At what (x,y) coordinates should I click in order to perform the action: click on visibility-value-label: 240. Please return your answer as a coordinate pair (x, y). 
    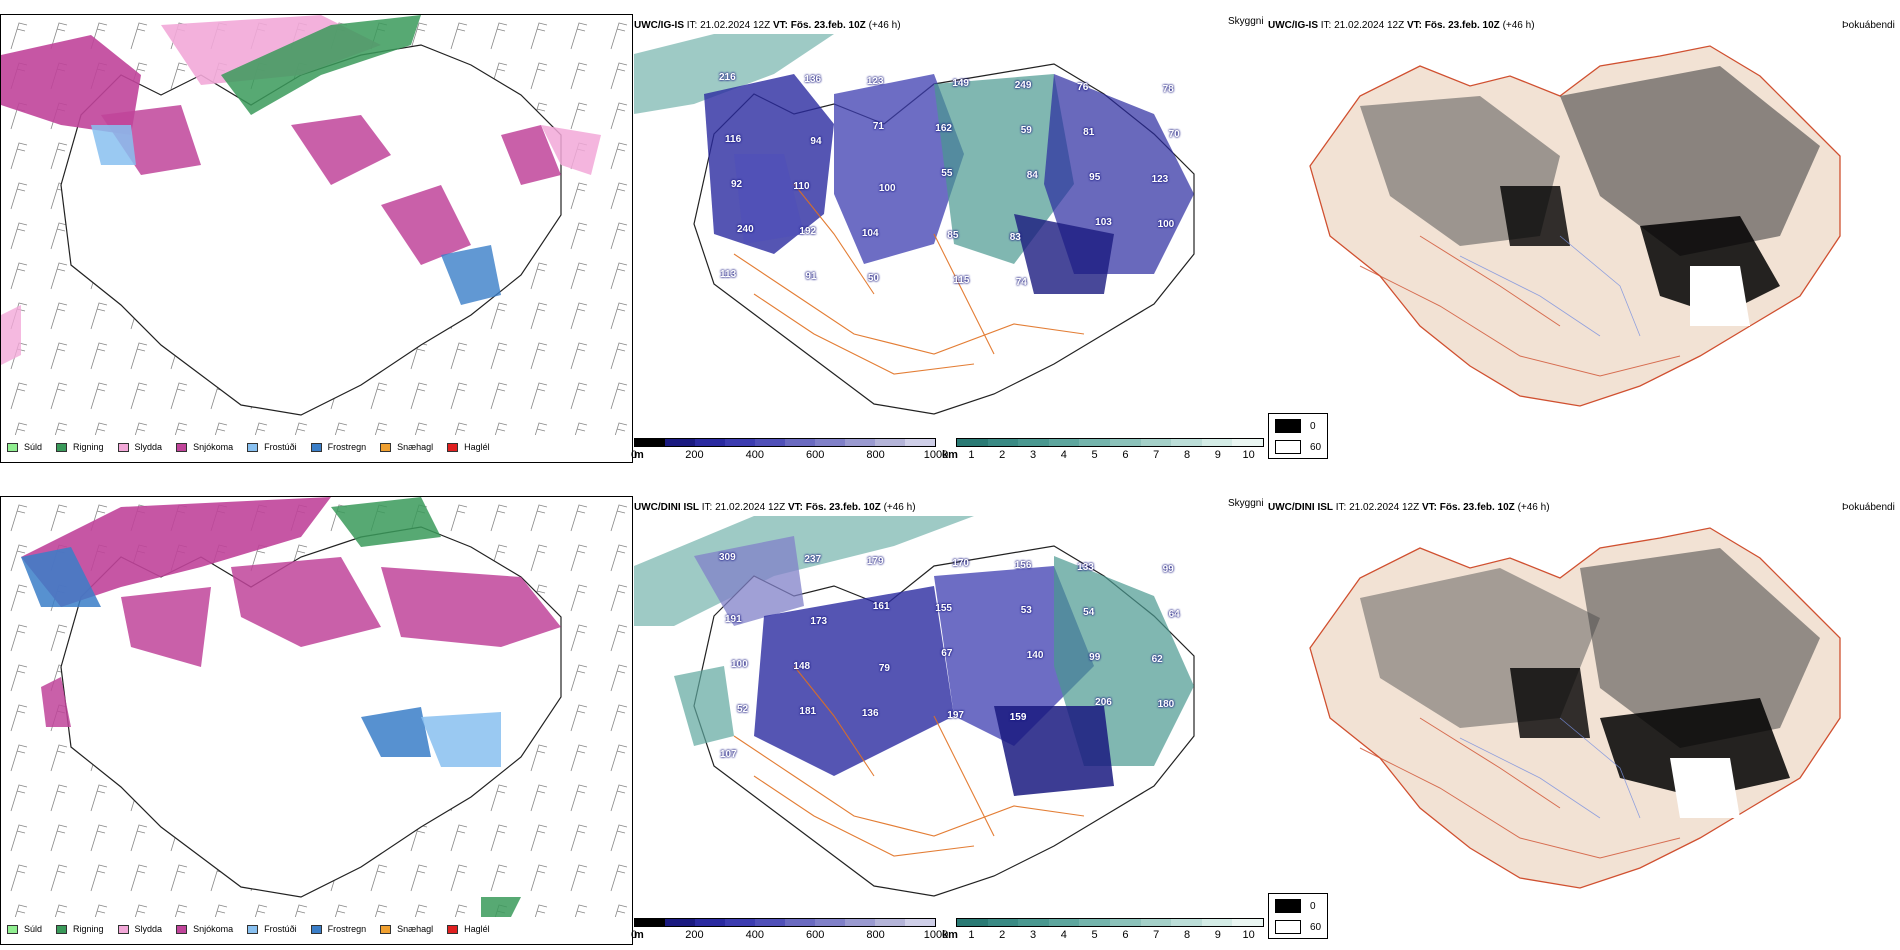
    Looking at the image, I should click on (745, 229).